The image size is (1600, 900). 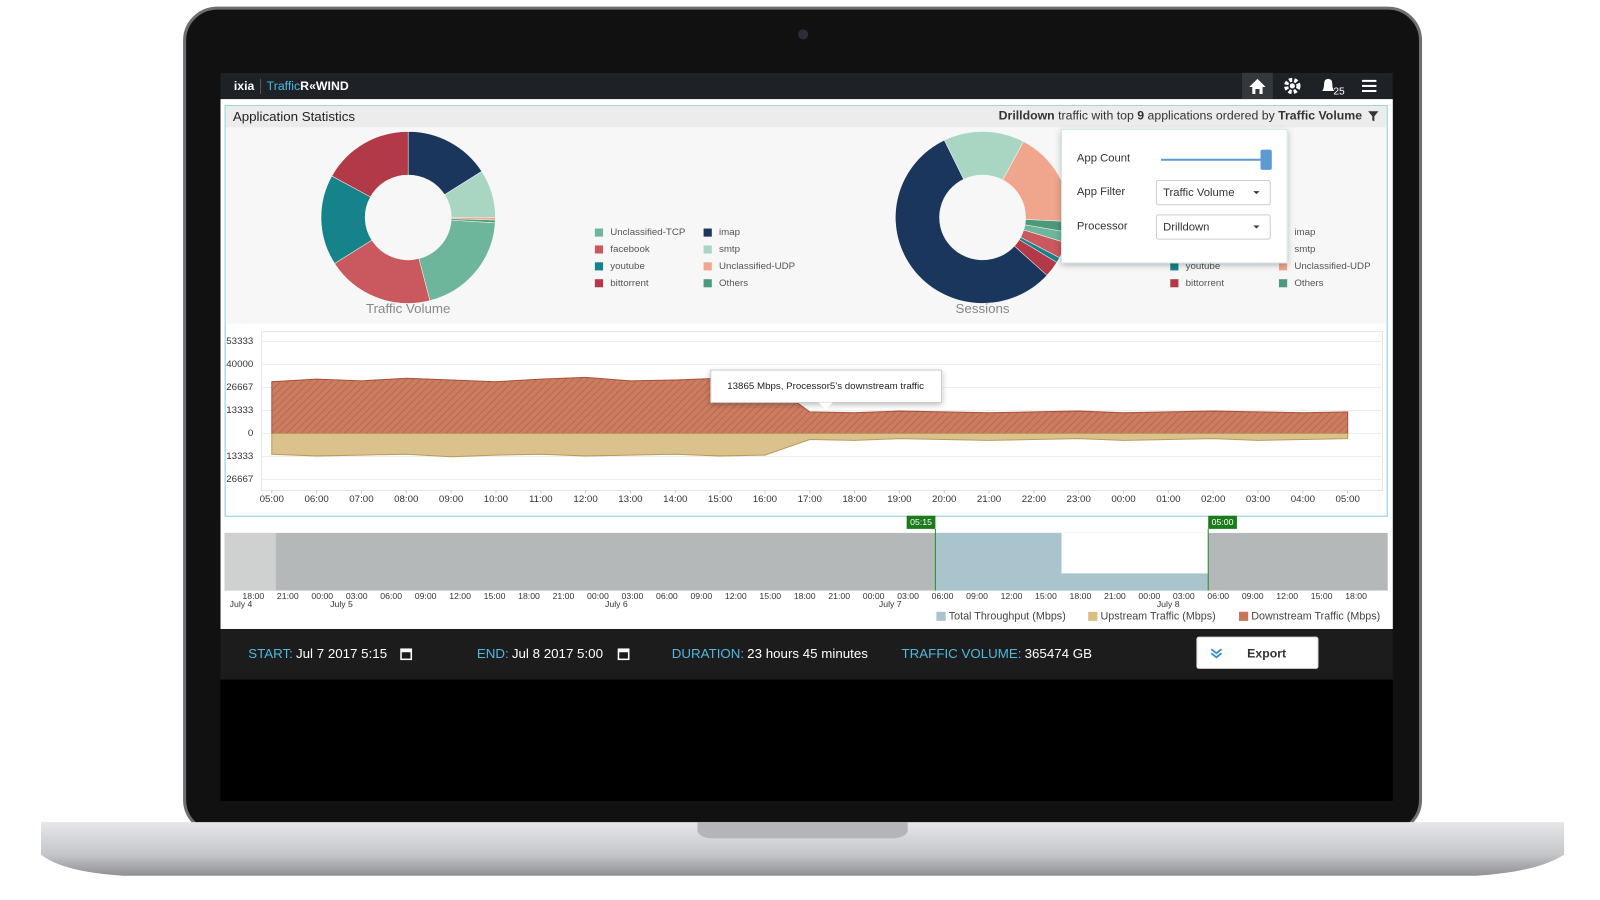 What do you see at coordinates (616, 604) in the screenshot?
I see `overview-date: July 6` at bounding box center [616, 604].